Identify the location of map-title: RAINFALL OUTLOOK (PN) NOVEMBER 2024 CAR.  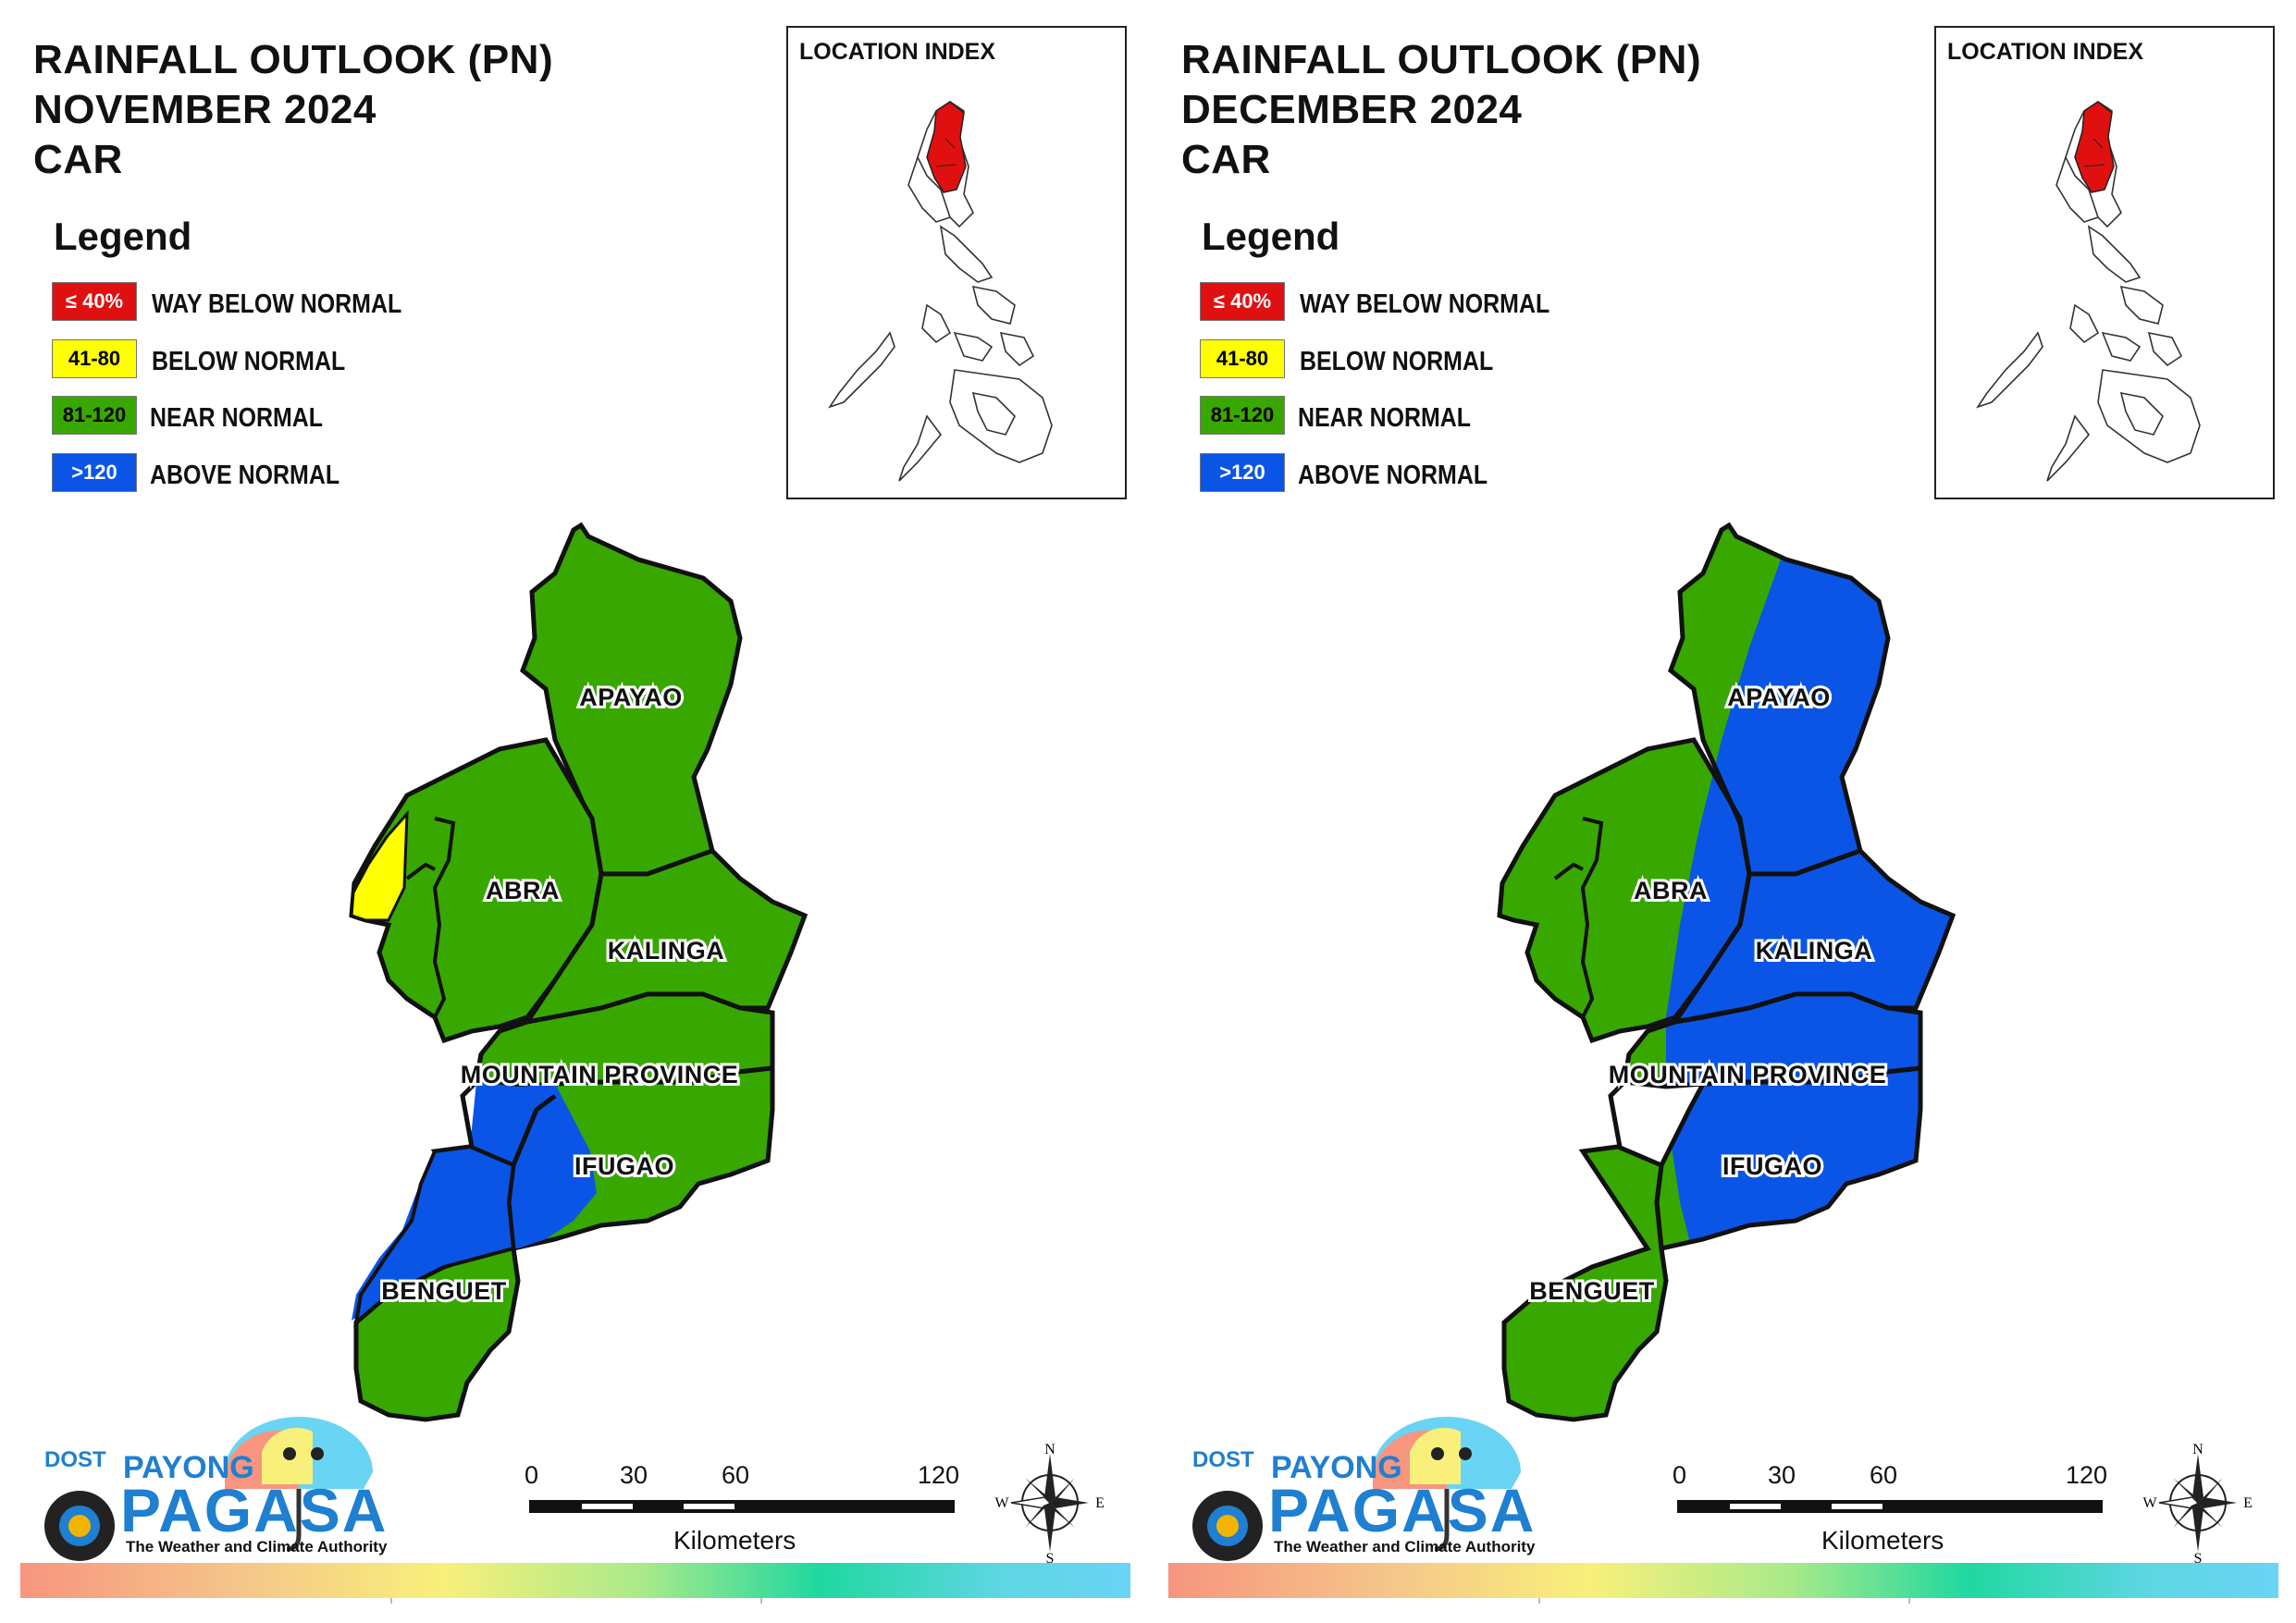
(293, 110).